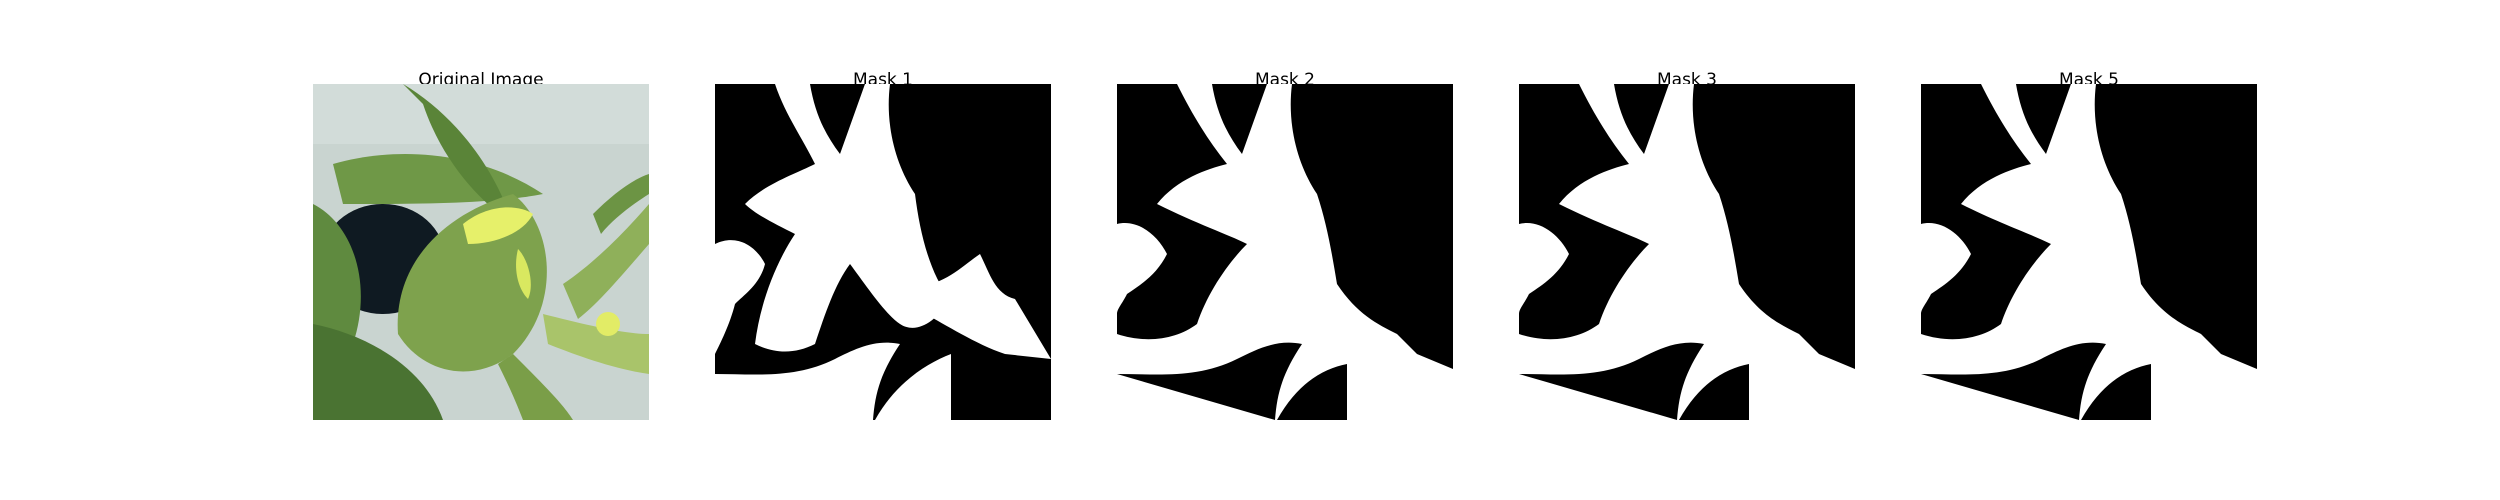  I want to click on leaf-photo-icon, so click(481, 252).